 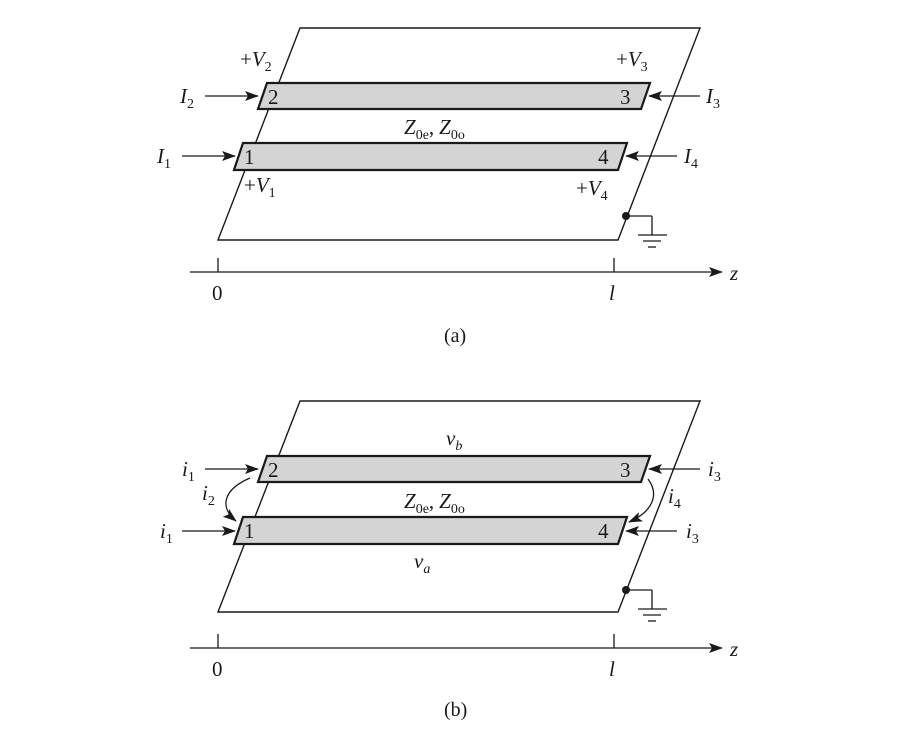 I want to click on strip-top-a, so click(x=454, y=96).